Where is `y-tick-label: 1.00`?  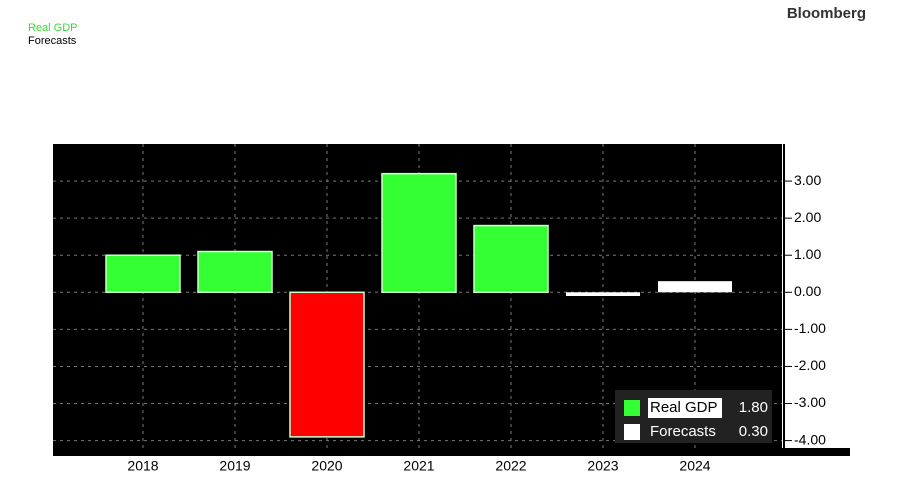
y-tick-label: 1.00 is located at coordinates (807, 254).